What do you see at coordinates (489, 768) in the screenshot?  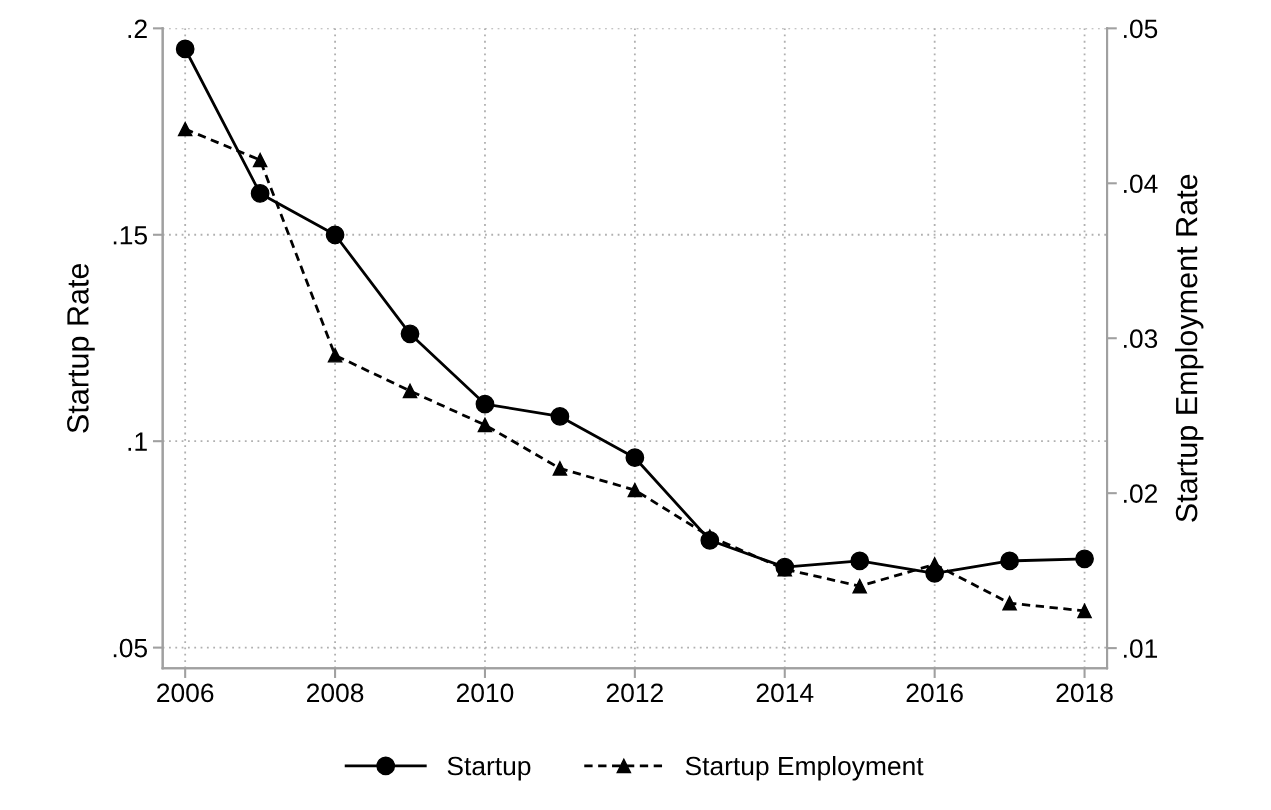 I see `legend-label: Startup` at bounding box center [489, 768].